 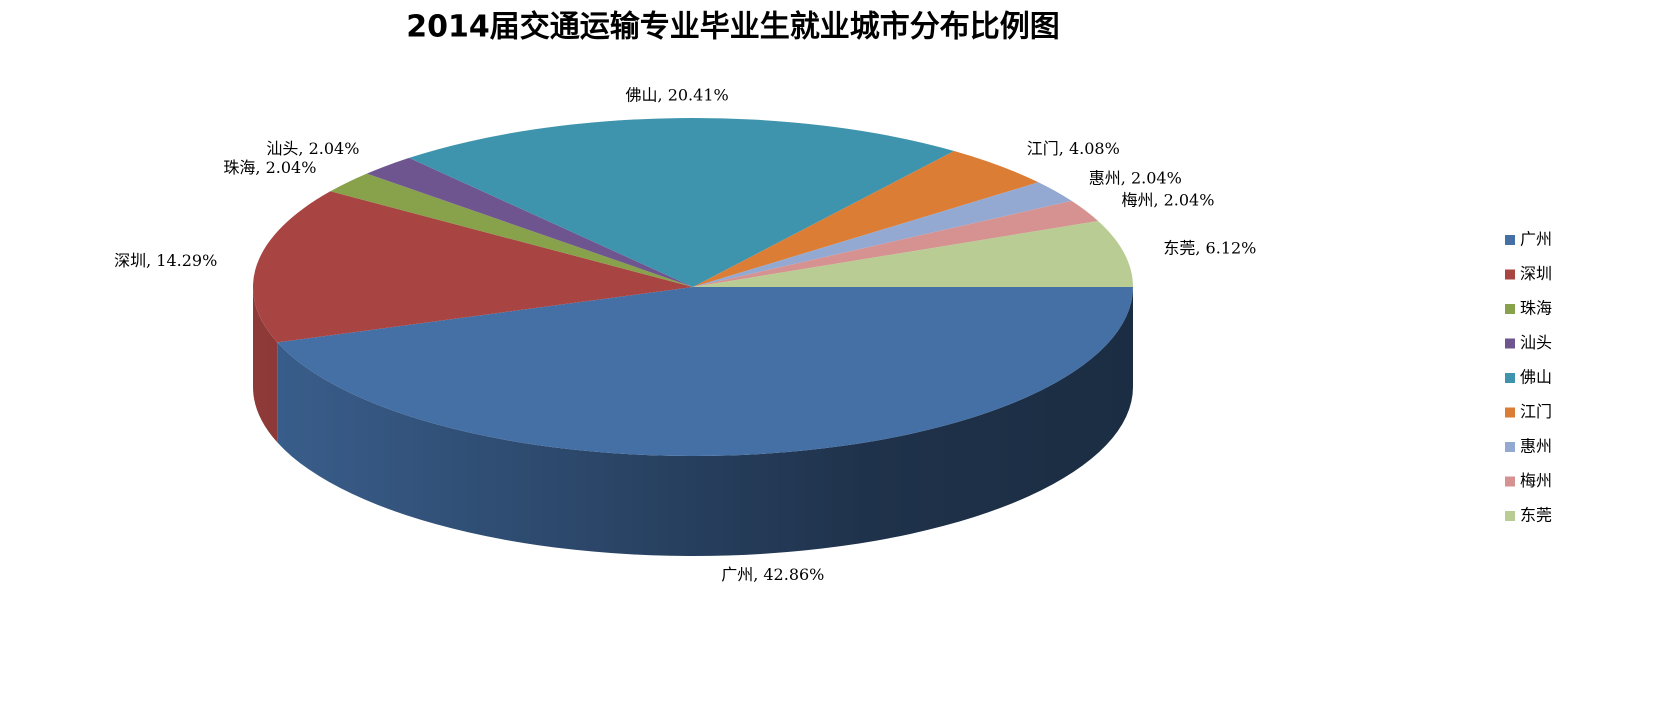 I want to click on data-label: 广州, 42.86%, so click(x=772, y=574).